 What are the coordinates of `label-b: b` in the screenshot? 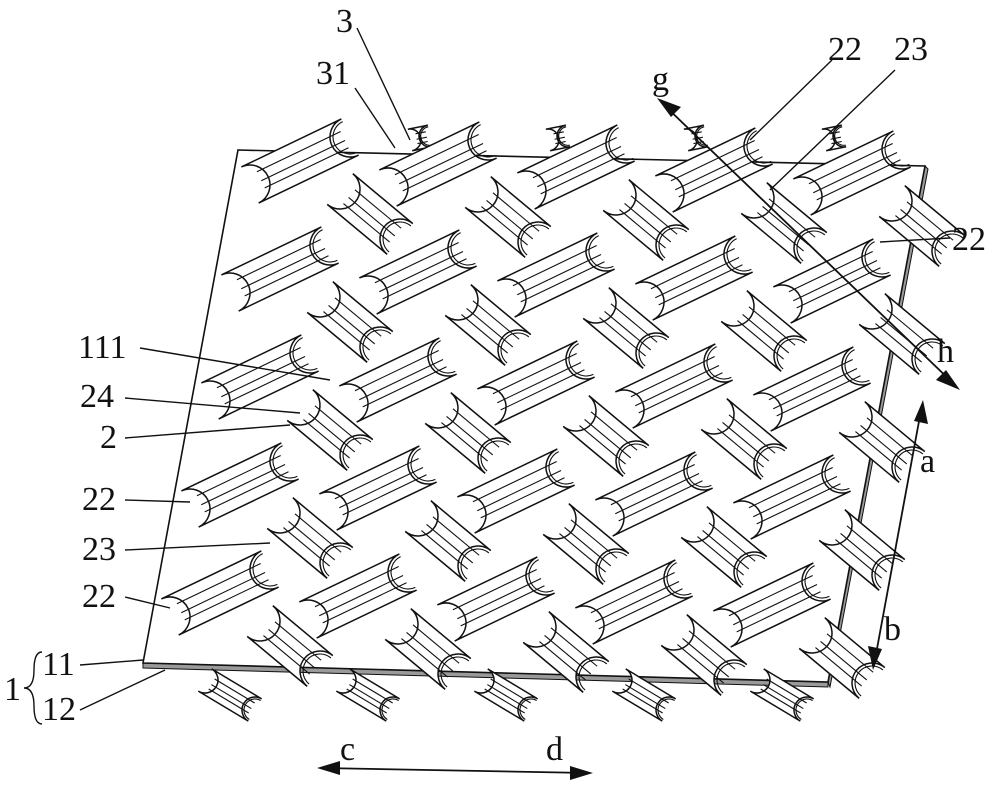 It's located at (892, 629).